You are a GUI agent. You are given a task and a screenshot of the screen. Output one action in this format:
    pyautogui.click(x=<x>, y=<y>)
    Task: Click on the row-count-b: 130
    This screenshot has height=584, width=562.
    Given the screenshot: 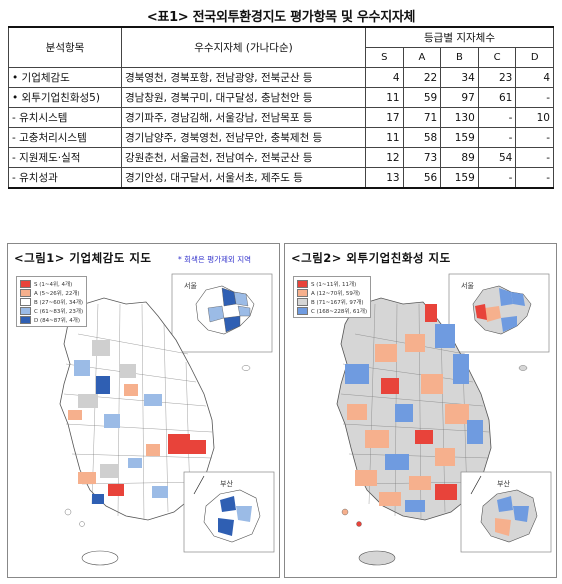 What is the action you would take?
    pyautogui.click(x=459, y=117)
    